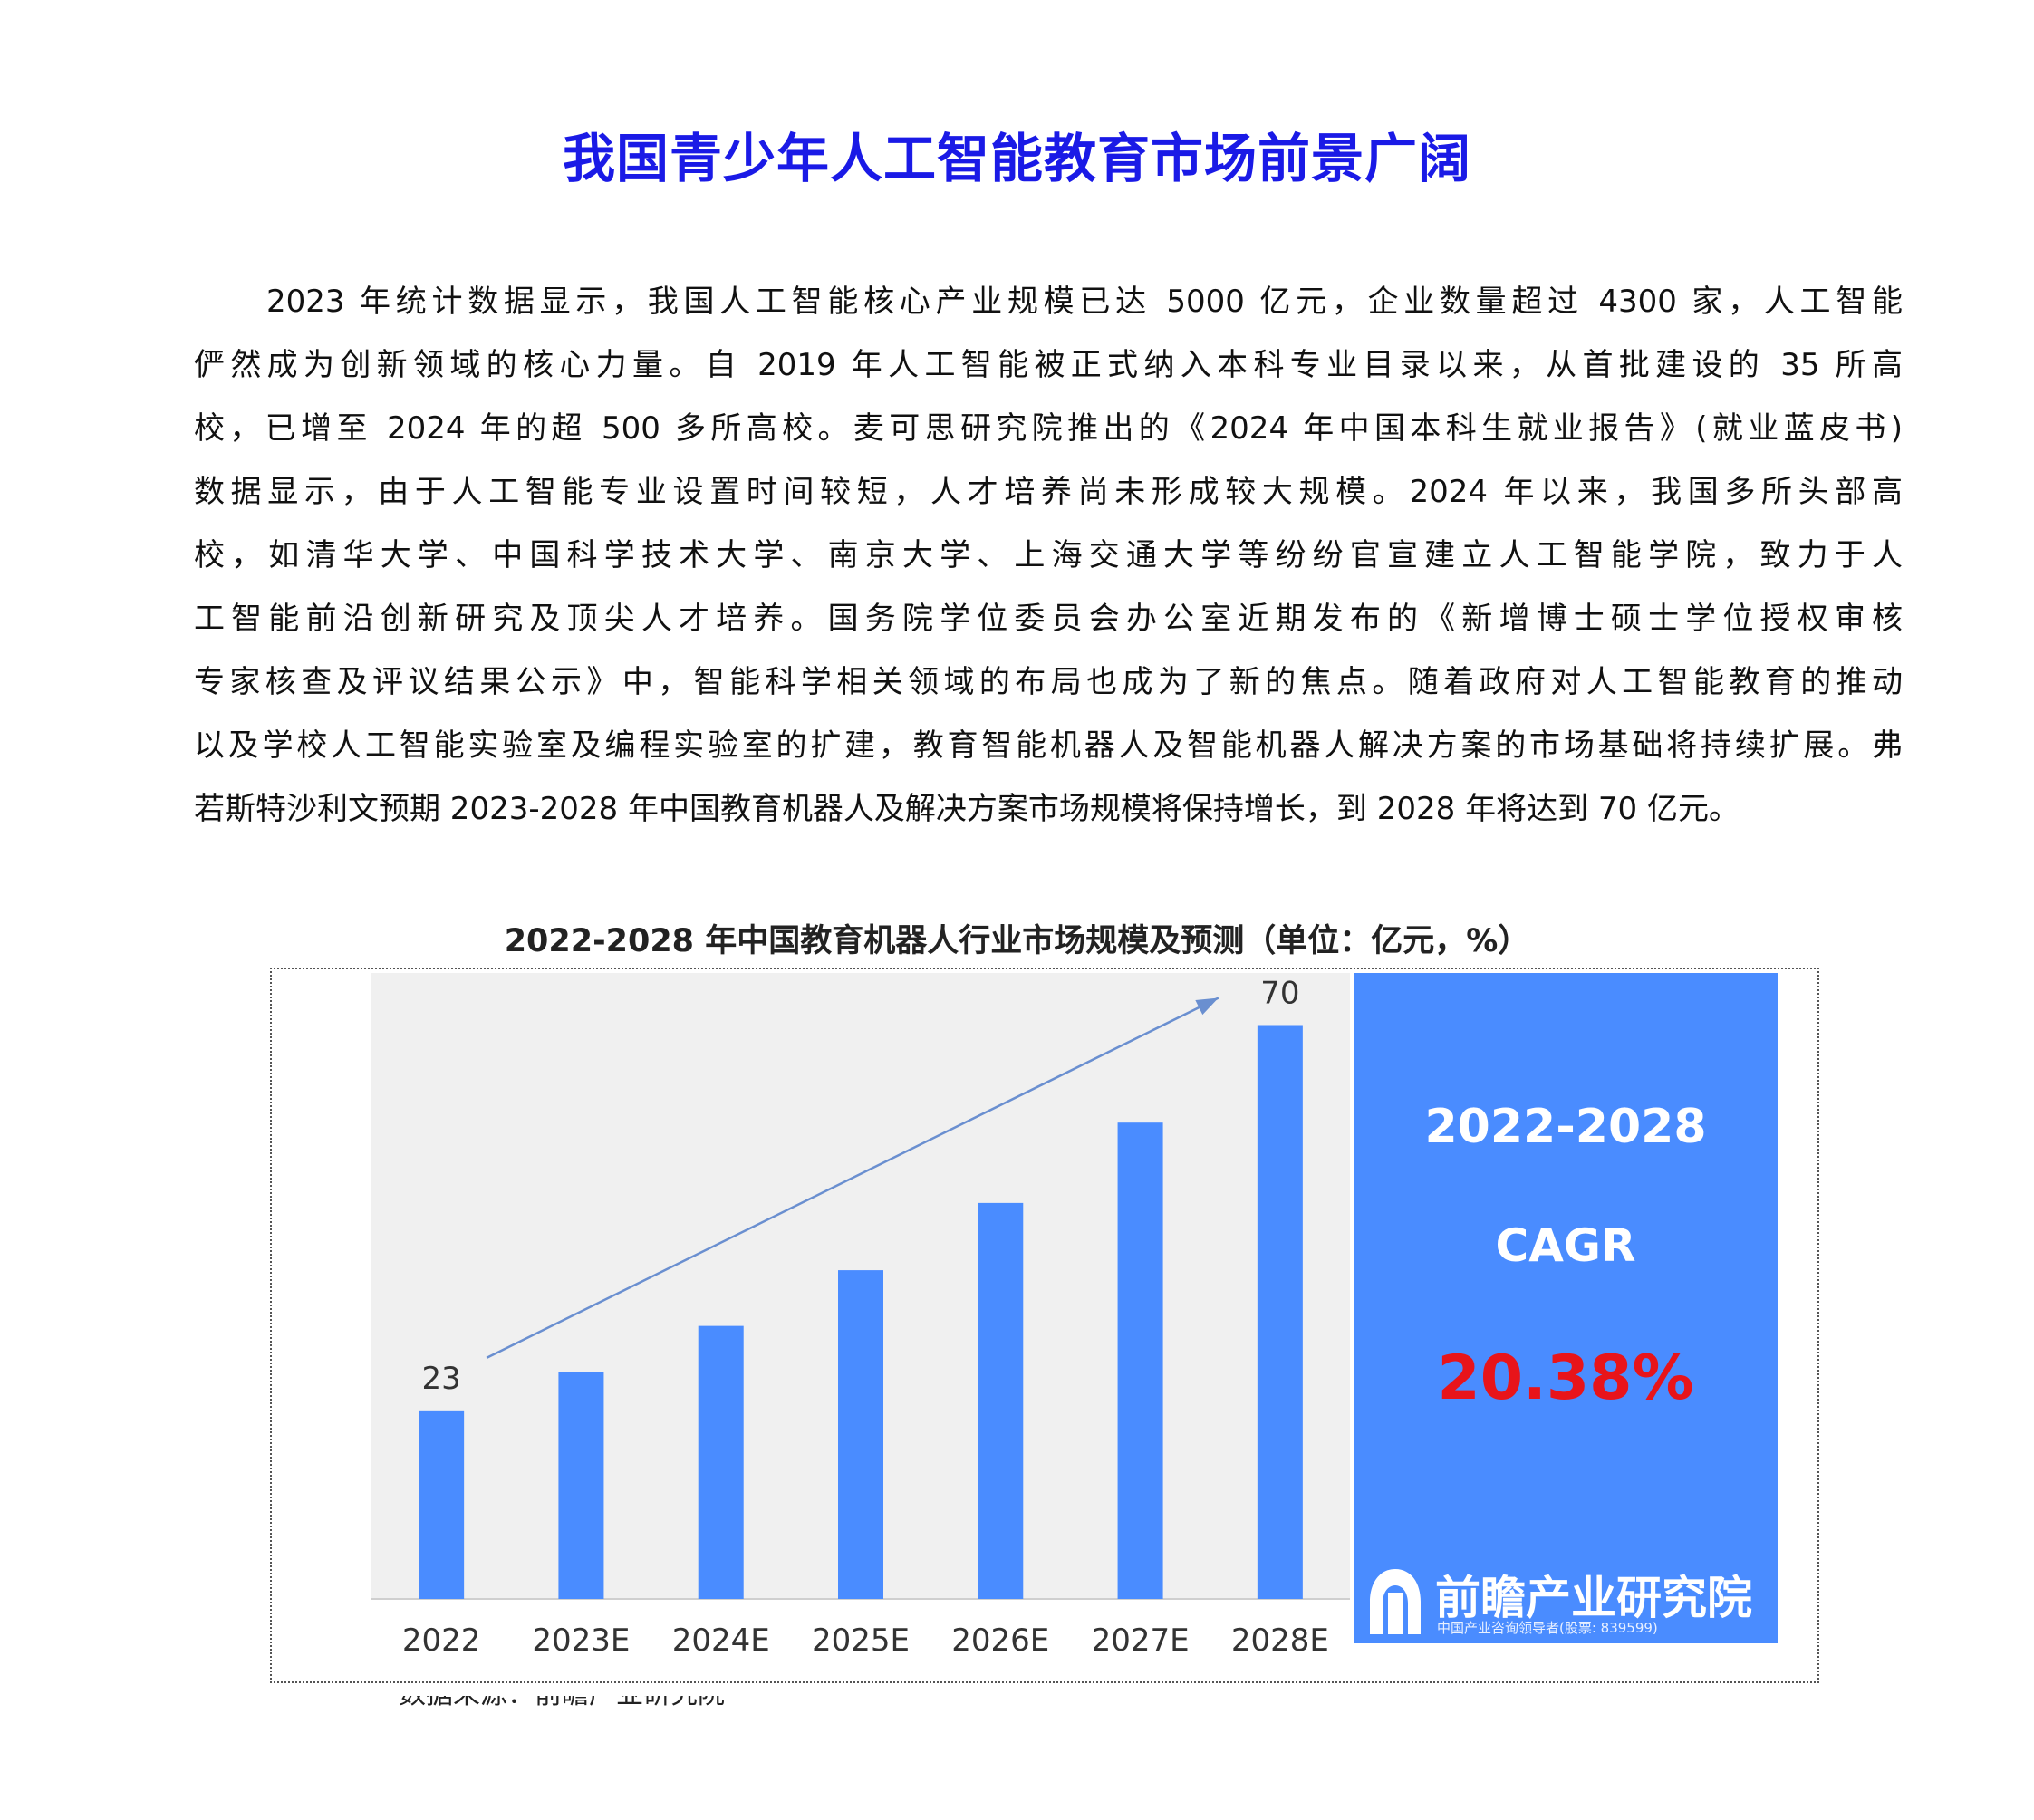  What do you see at coordinates (562, 1703) in the screenshot?
I see `cut-off-source-text: 数据来源：前瞻产业研究院` at bounding box center [562, 1703].